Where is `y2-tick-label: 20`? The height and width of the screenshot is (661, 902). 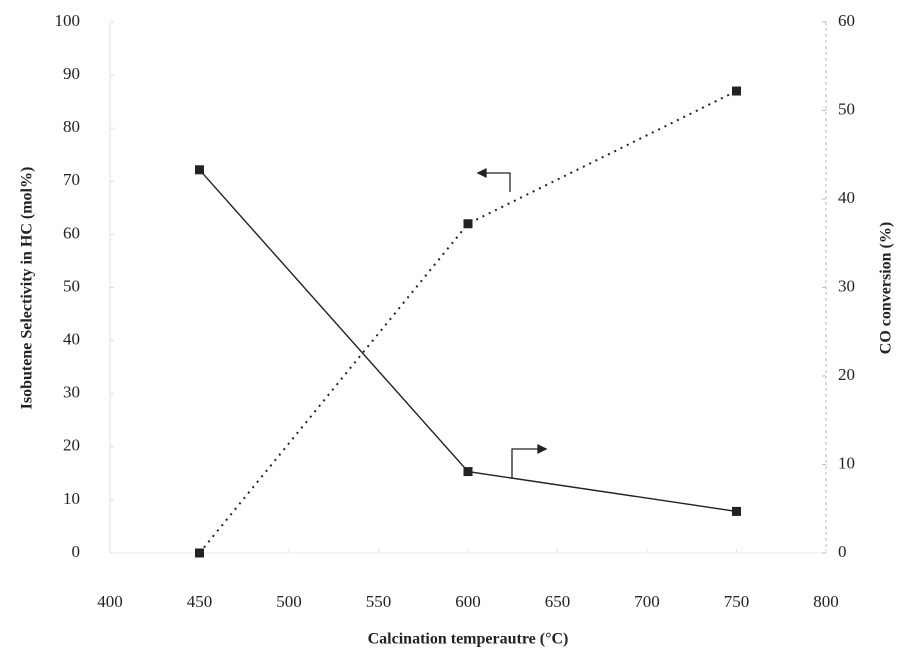 y2-tick-label: 20 is located at coordinates (846, 374).